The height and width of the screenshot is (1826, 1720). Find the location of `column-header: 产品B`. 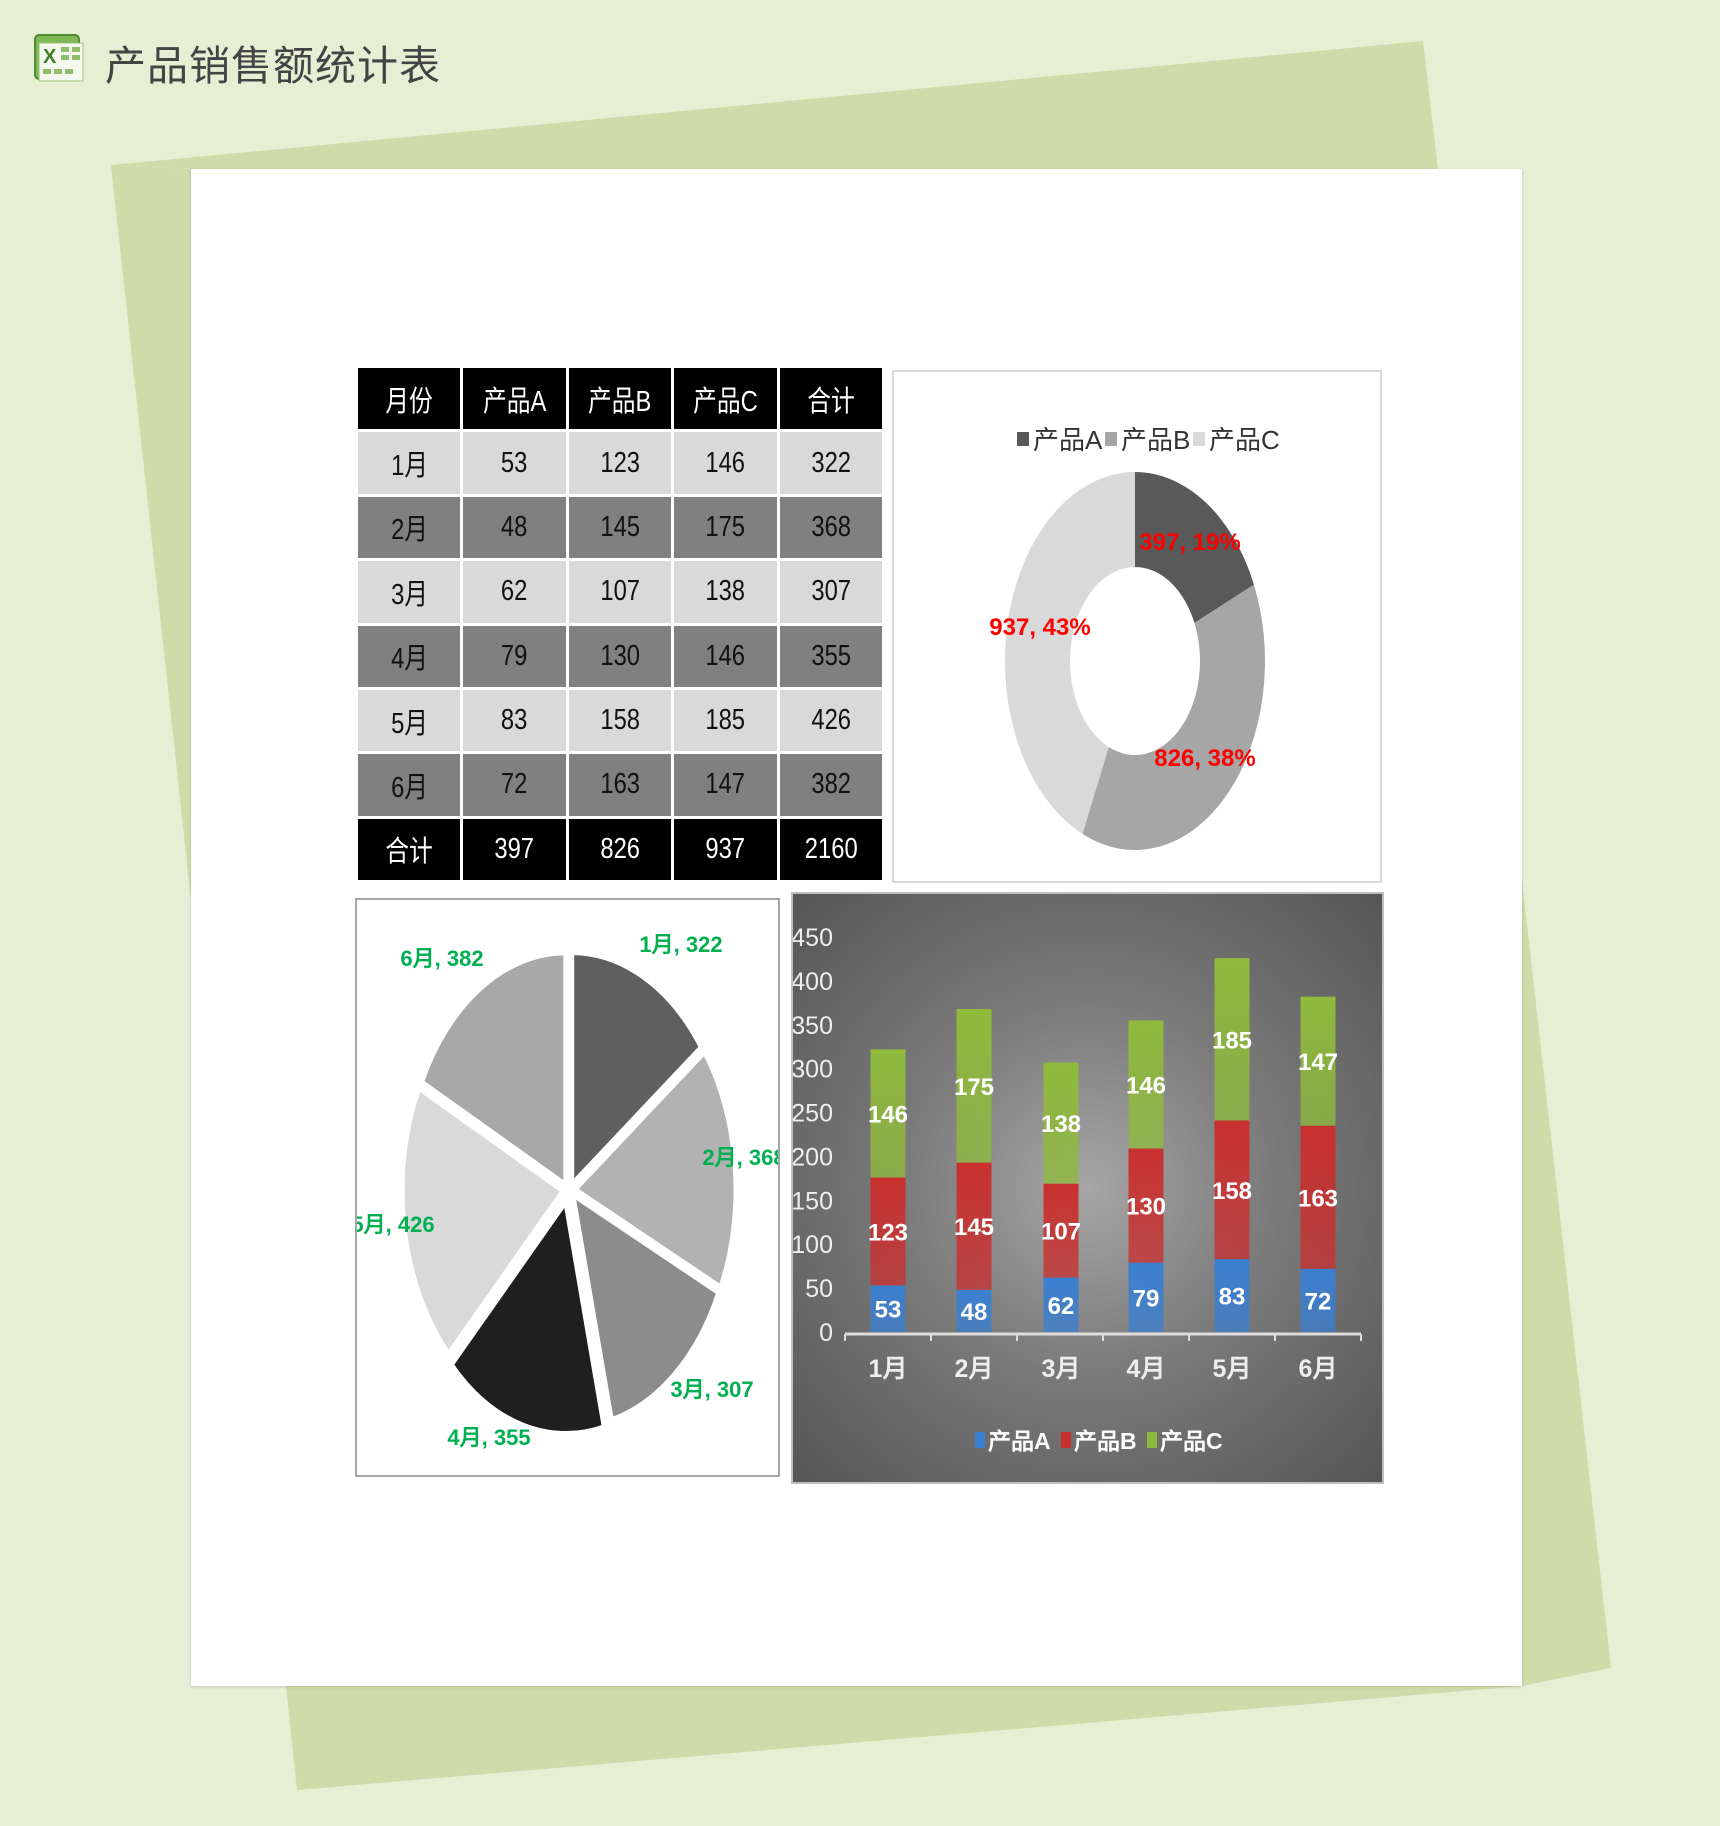

column-header: 产品B is located at coordinates (620, 398).